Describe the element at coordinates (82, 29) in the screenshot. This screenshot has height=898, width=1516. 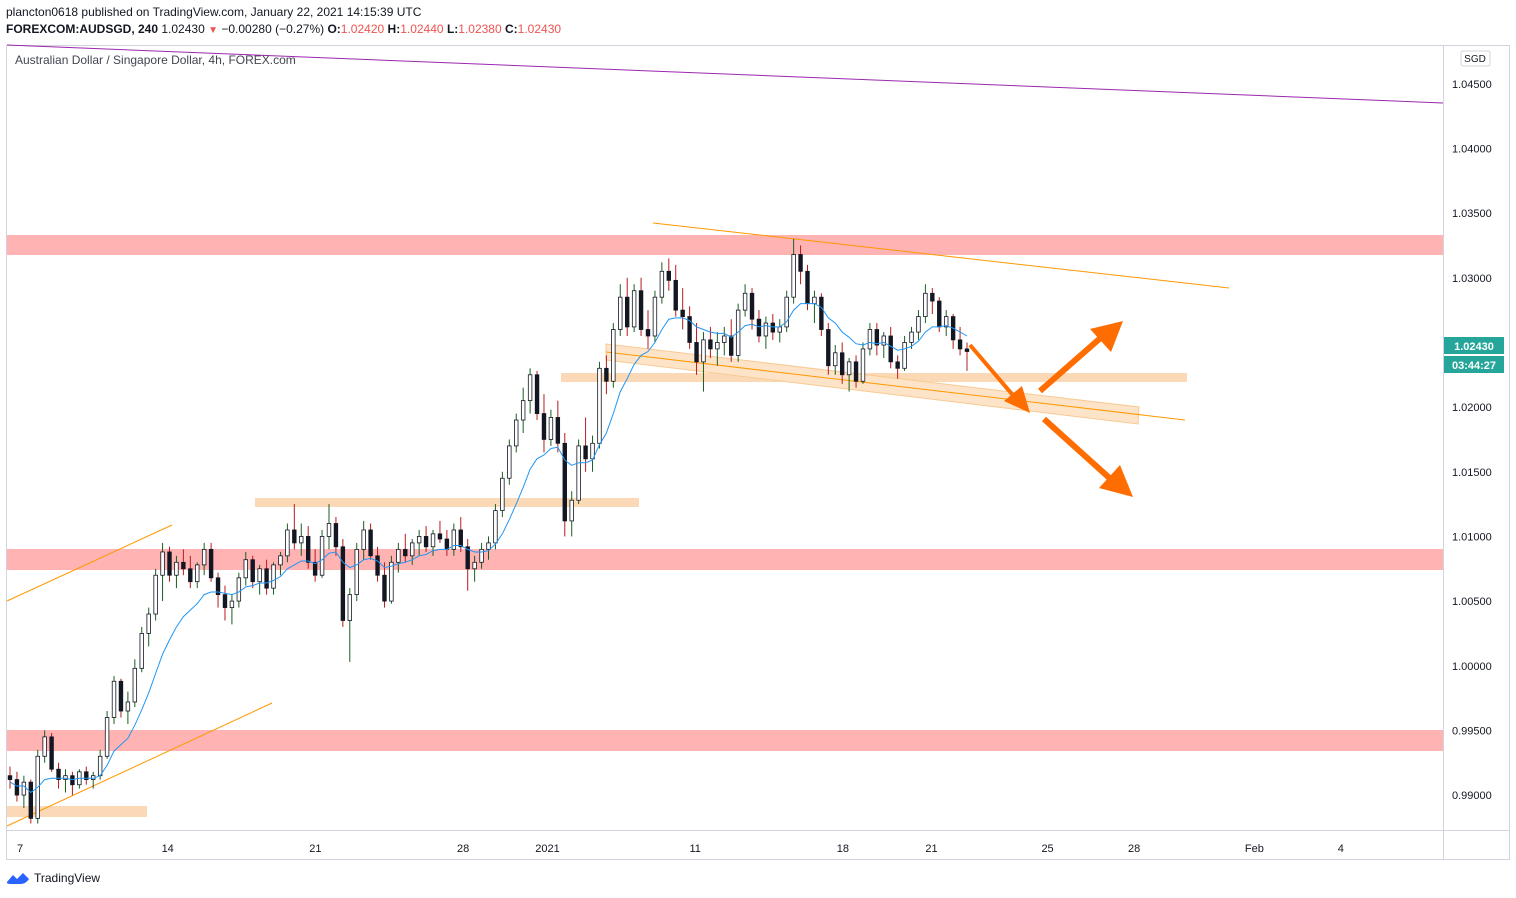
I see `symbol-label: FOREXCOM:AUDSGD, 240` at that location.